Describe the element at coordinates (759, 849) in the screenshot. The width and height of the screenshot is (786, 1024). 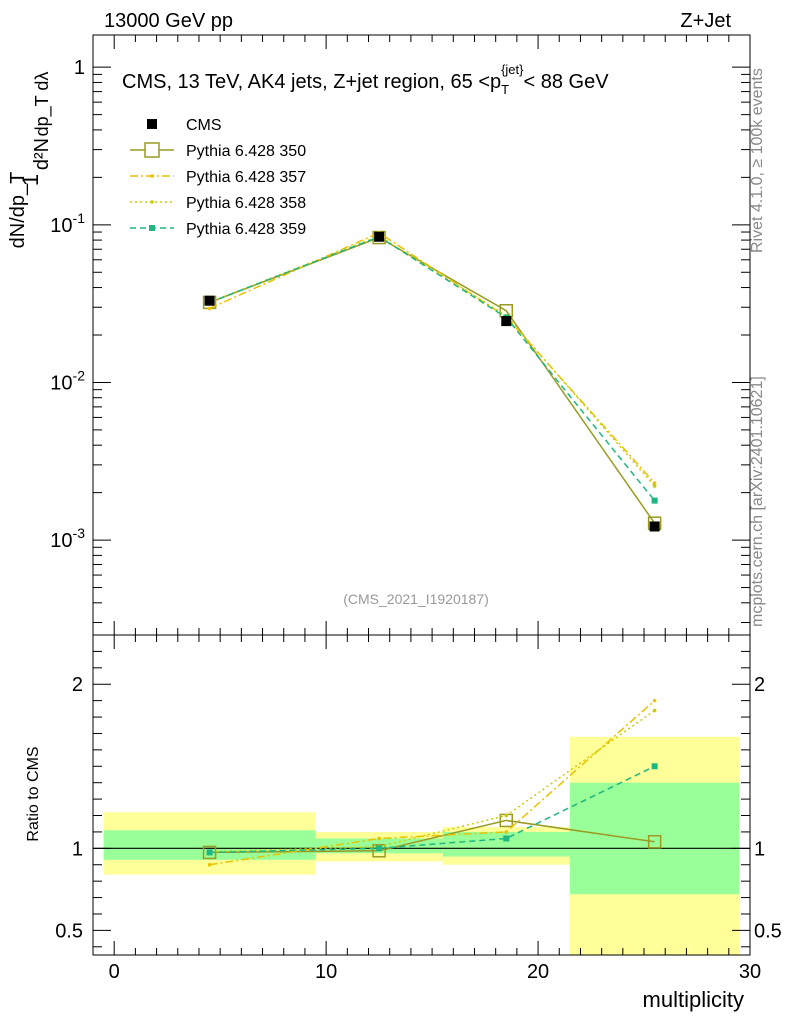
I see `ratio-y-tick-label-right: 1` at that location.